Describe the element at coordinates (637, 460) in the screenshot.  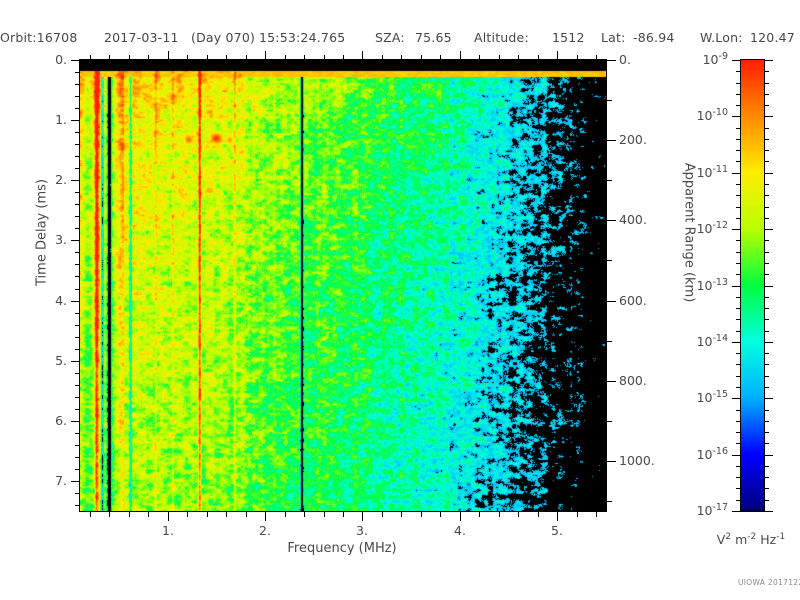
I see `y-tick-label-right: 1000.` at that location.